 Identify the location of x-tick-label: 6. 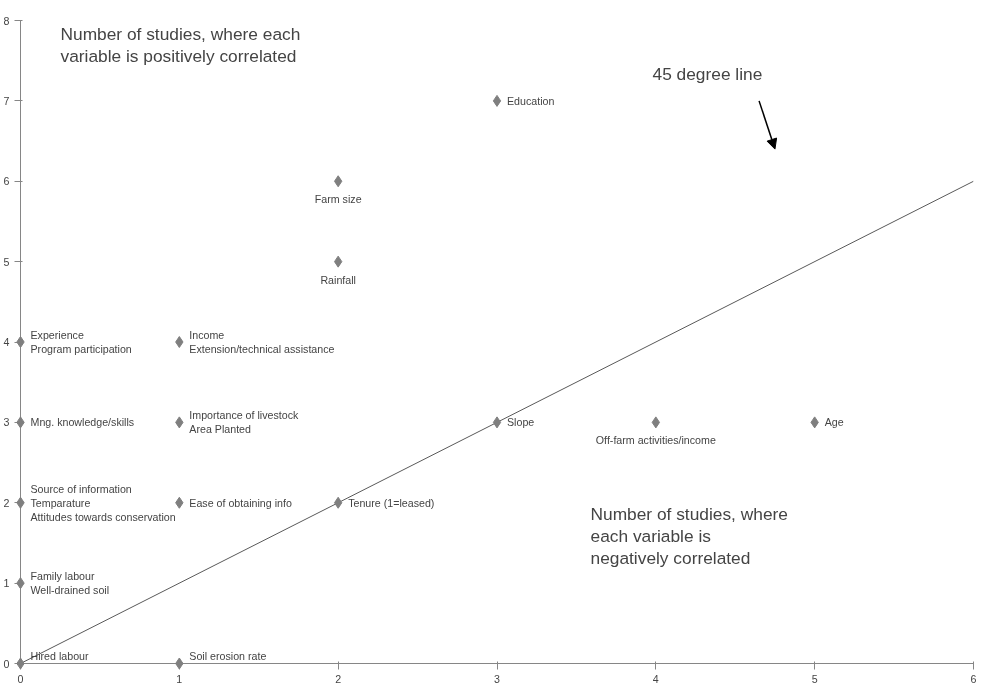
(973, 678).